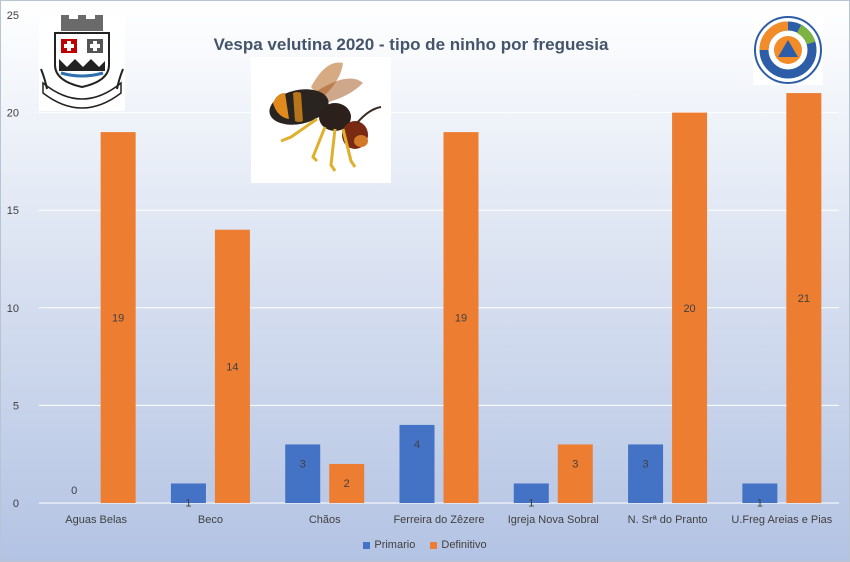 Image resolution: width=850 pixels, height=562 pixels. I want to click on data-label-primario-6: 1, so click(760, 503).